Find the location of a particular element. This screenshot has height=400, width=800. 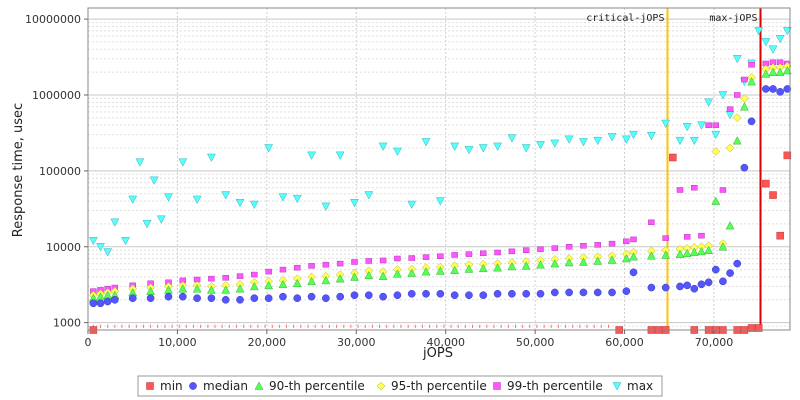

legend-item: max is located at coordinates (632, 386).